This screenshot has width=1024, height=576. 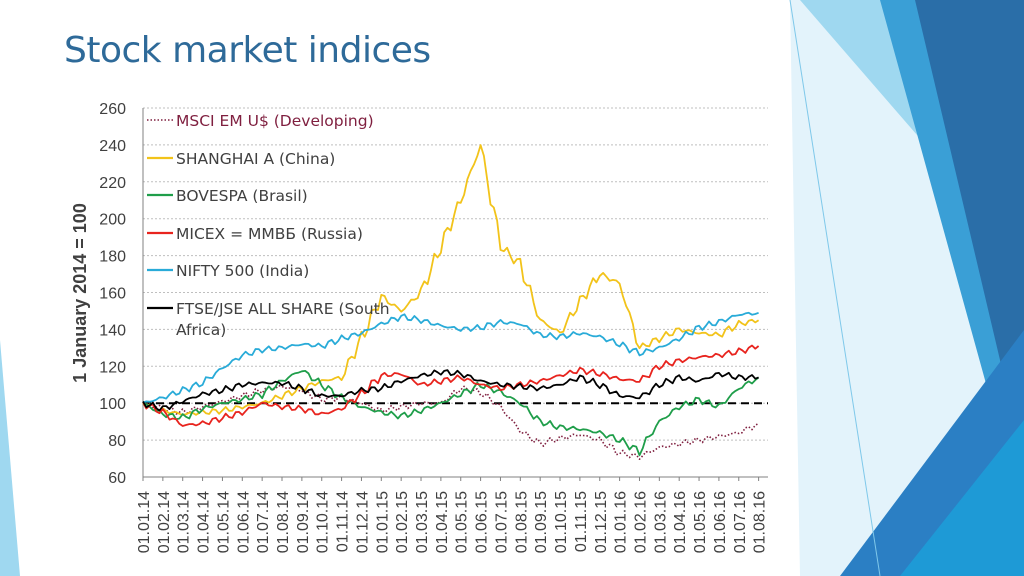 I want to click on x-tick-label: 01.05.15, so click(x=462, y=522).